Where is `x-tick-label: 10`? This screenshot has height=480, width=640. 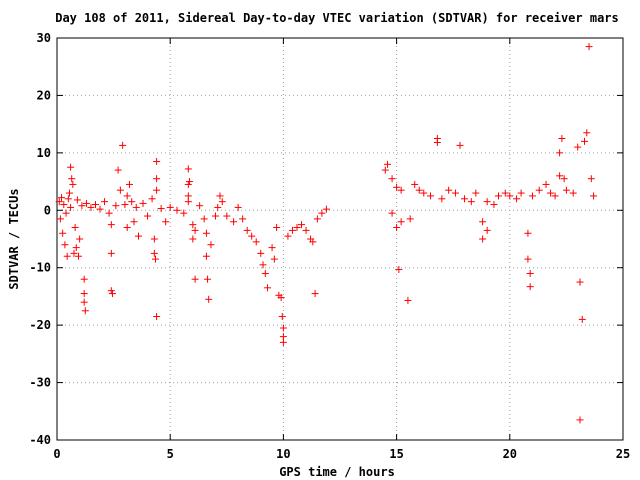 x-tick-label: 10 is located at coordinates (283, 454).